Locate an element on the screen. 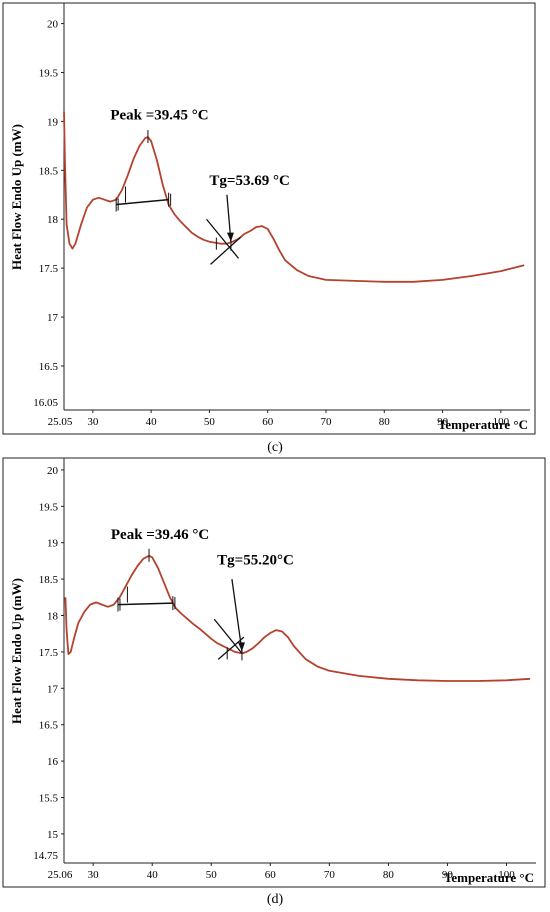 Image resolution: width=550 pixels, height=912 pixels. peak-annotation: Peak =39.46 °C is located at coordinates (160, 535).